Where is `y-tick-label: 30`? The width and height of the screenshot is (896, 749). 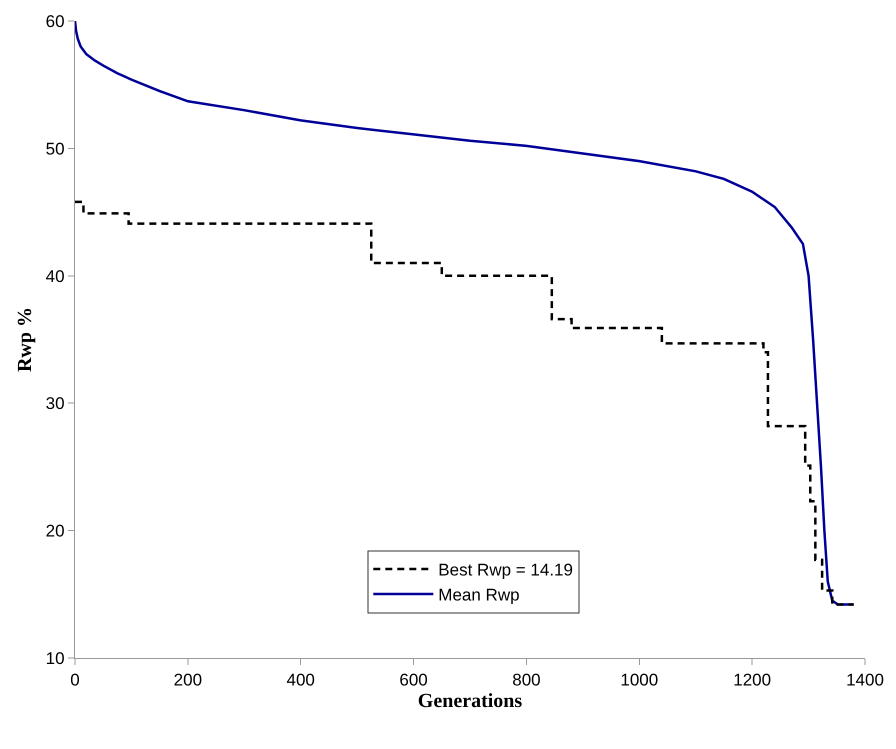
y-tick-label: 30 is located at coordinates (55, 404).